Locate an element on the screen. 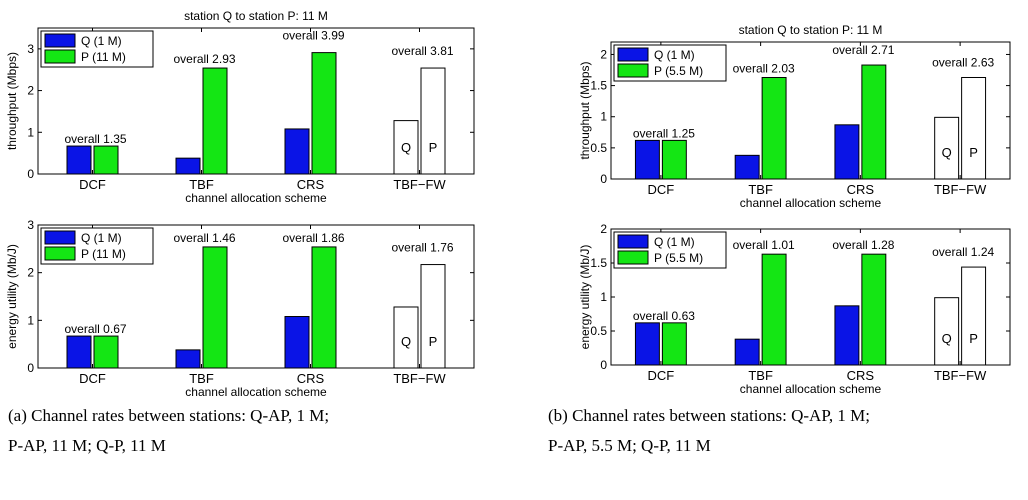  caption-b-line2: P-AP, 5.5 M; Q-P, 11 M is located at coordinates (629, 445).